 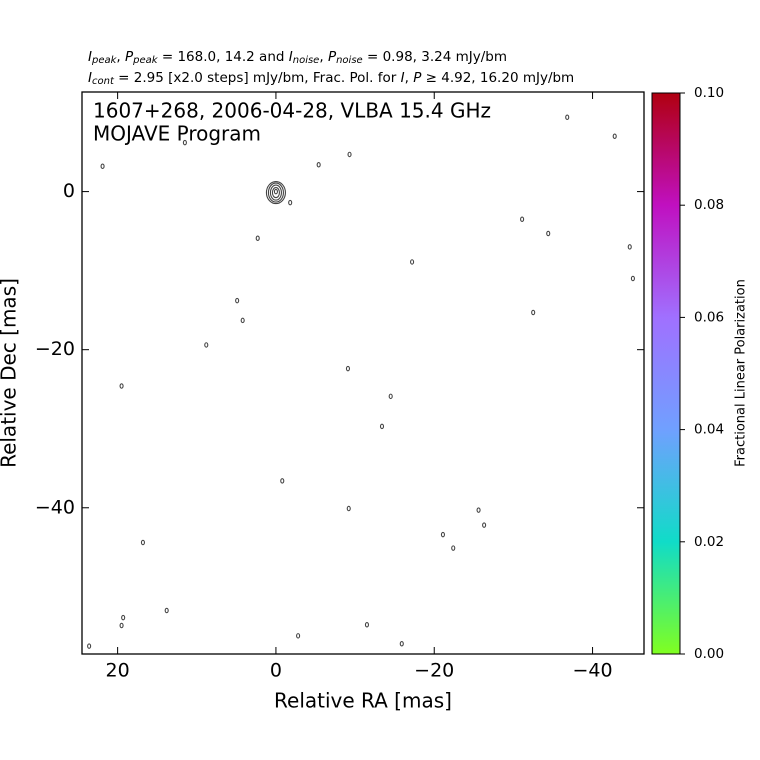 What do you see at coordinates (118, 671) in the screenshot?
I see `x-tick-label: 20` at bounding box center [118, 671].